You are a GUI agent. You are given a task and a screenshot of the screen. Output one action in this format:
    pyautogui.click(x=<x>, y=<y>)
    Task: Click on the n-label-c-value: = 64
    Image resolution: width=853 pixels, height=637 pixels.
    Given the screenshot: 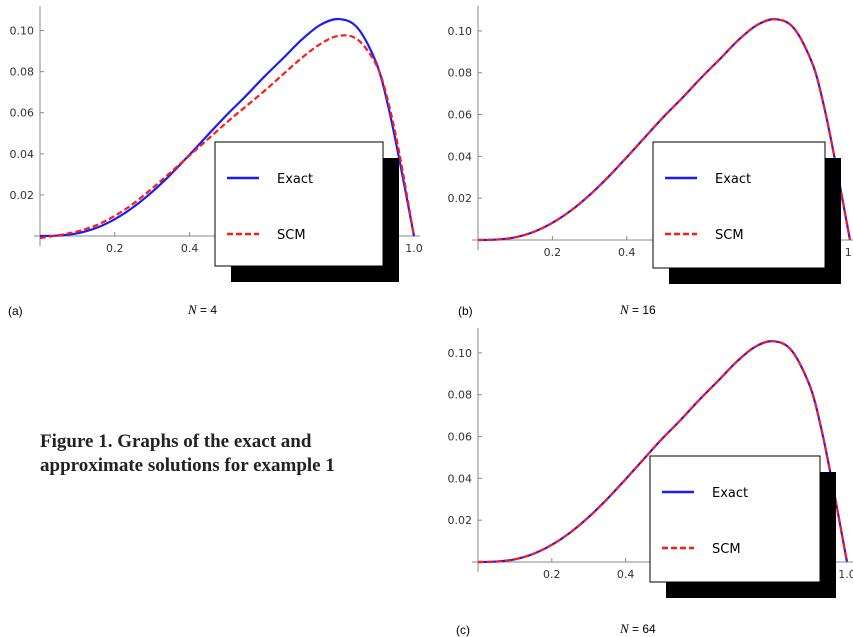 What is the action you would take?
    pyautogui.click(x=644, y=629)
    